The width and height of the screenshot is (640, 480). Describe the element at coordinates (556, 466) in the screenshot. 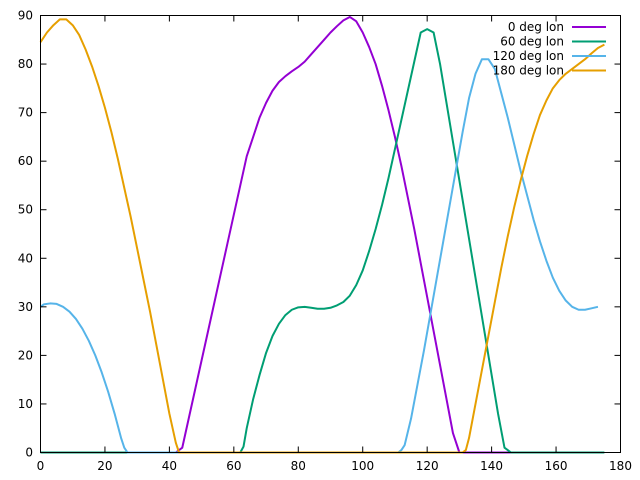

I see `x-tick-label-8: 160` at that location.